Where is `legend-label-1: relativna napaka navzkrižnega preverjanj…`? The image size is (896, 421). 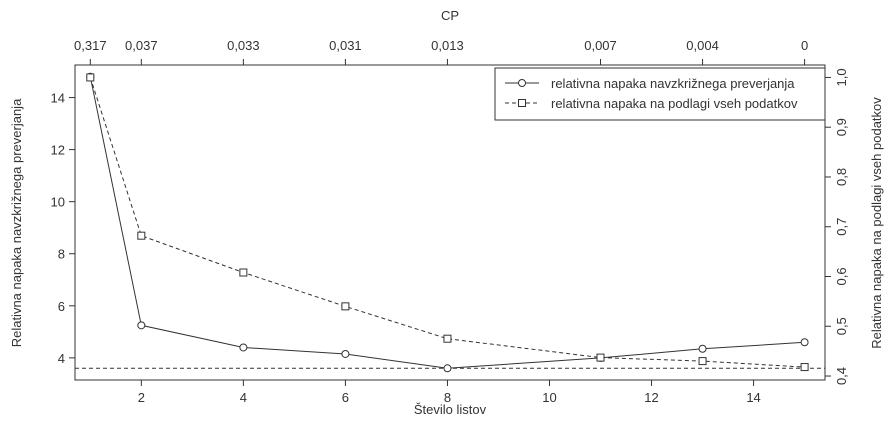 legend-label-1: relativna napaka navzkrižnega preverjanj… is located at coordinates (673, 83).